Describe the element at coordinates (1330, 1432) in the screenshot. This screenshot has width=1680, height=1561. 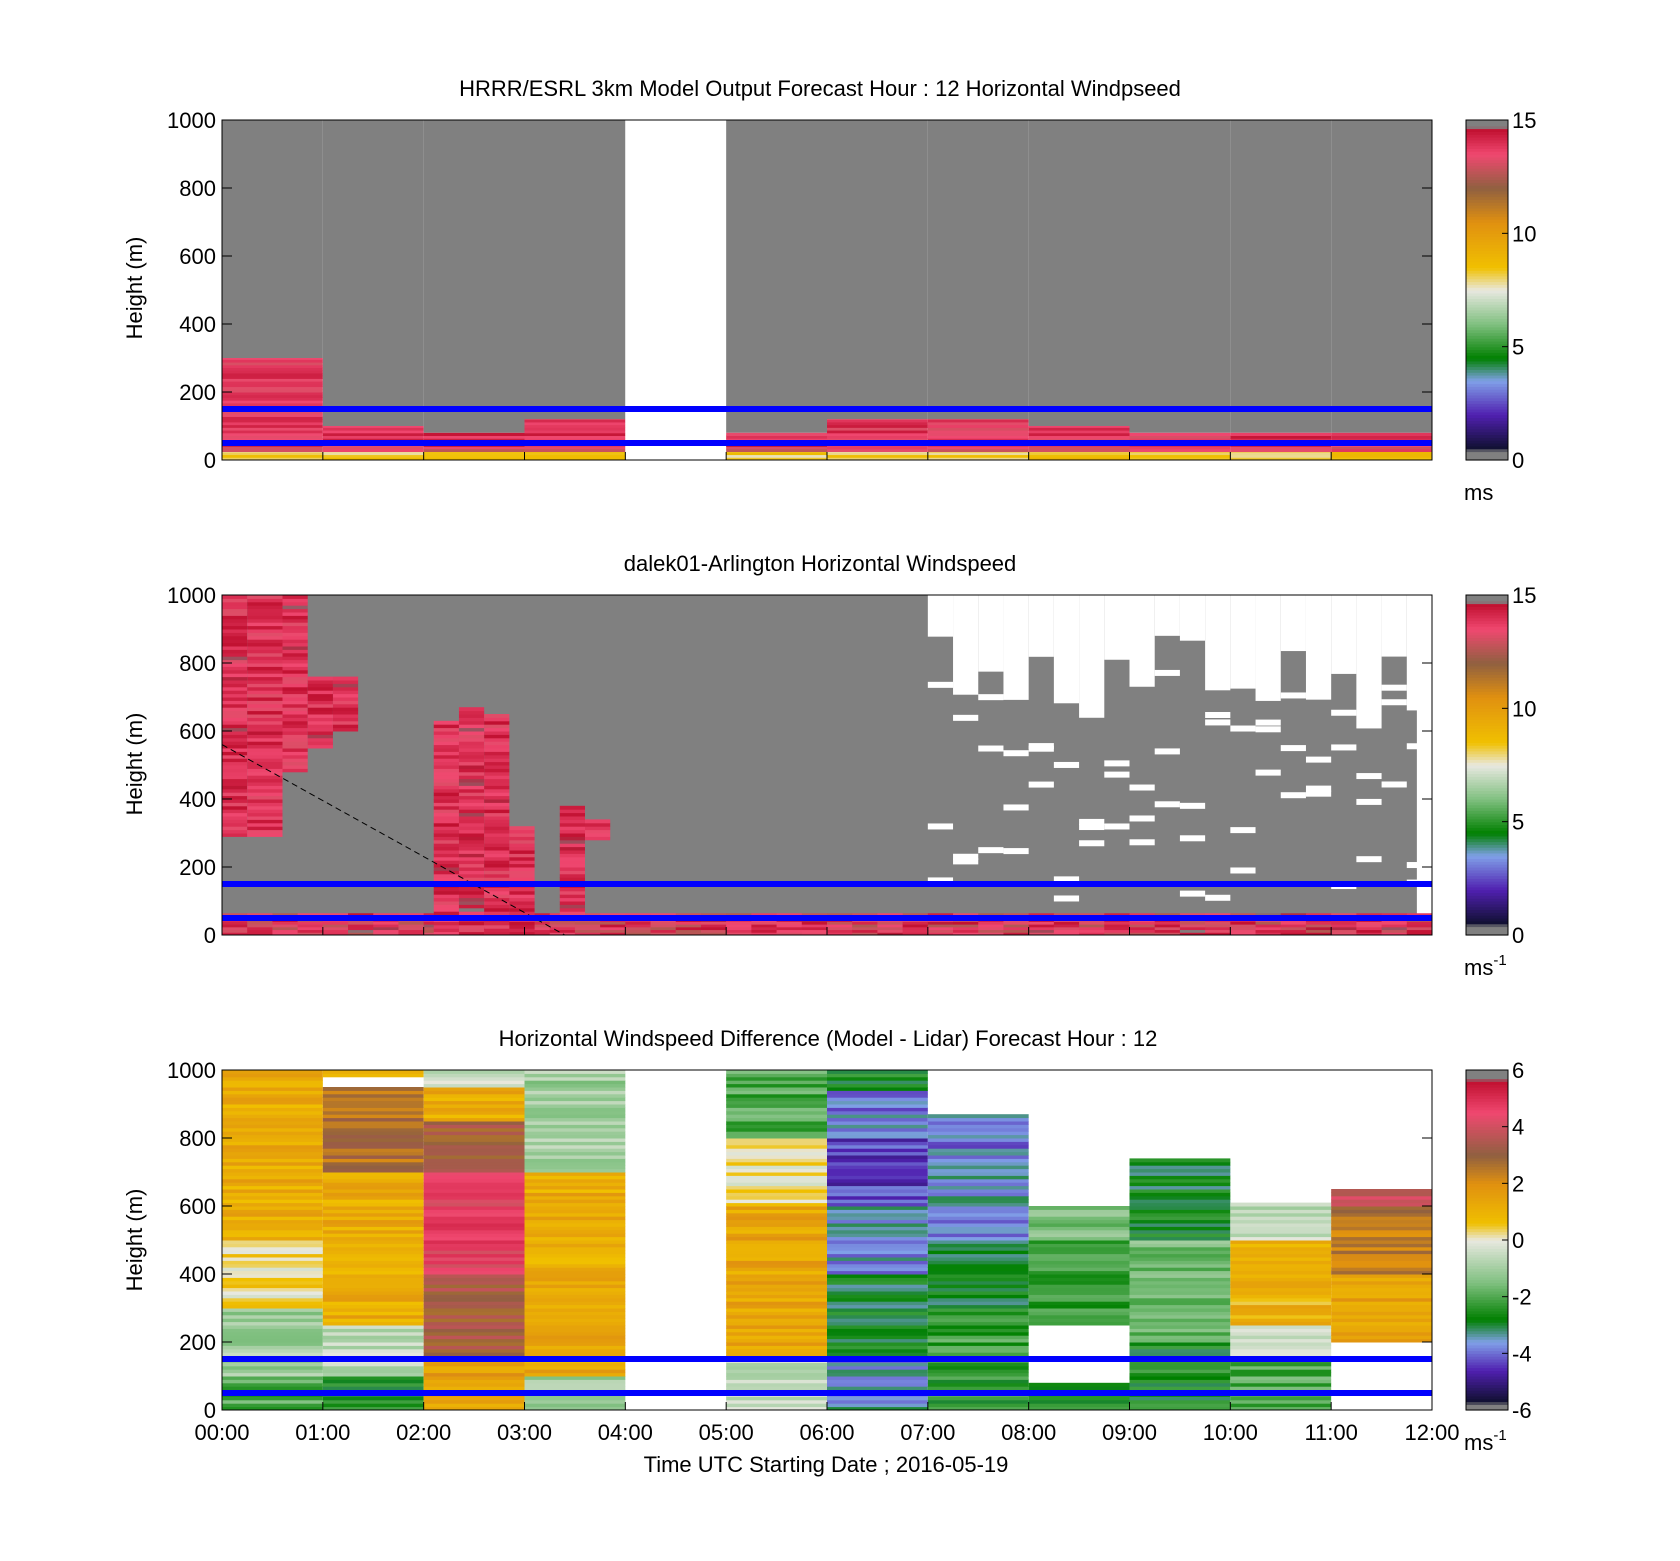
I see `xtick-label: 11:00` at that location.